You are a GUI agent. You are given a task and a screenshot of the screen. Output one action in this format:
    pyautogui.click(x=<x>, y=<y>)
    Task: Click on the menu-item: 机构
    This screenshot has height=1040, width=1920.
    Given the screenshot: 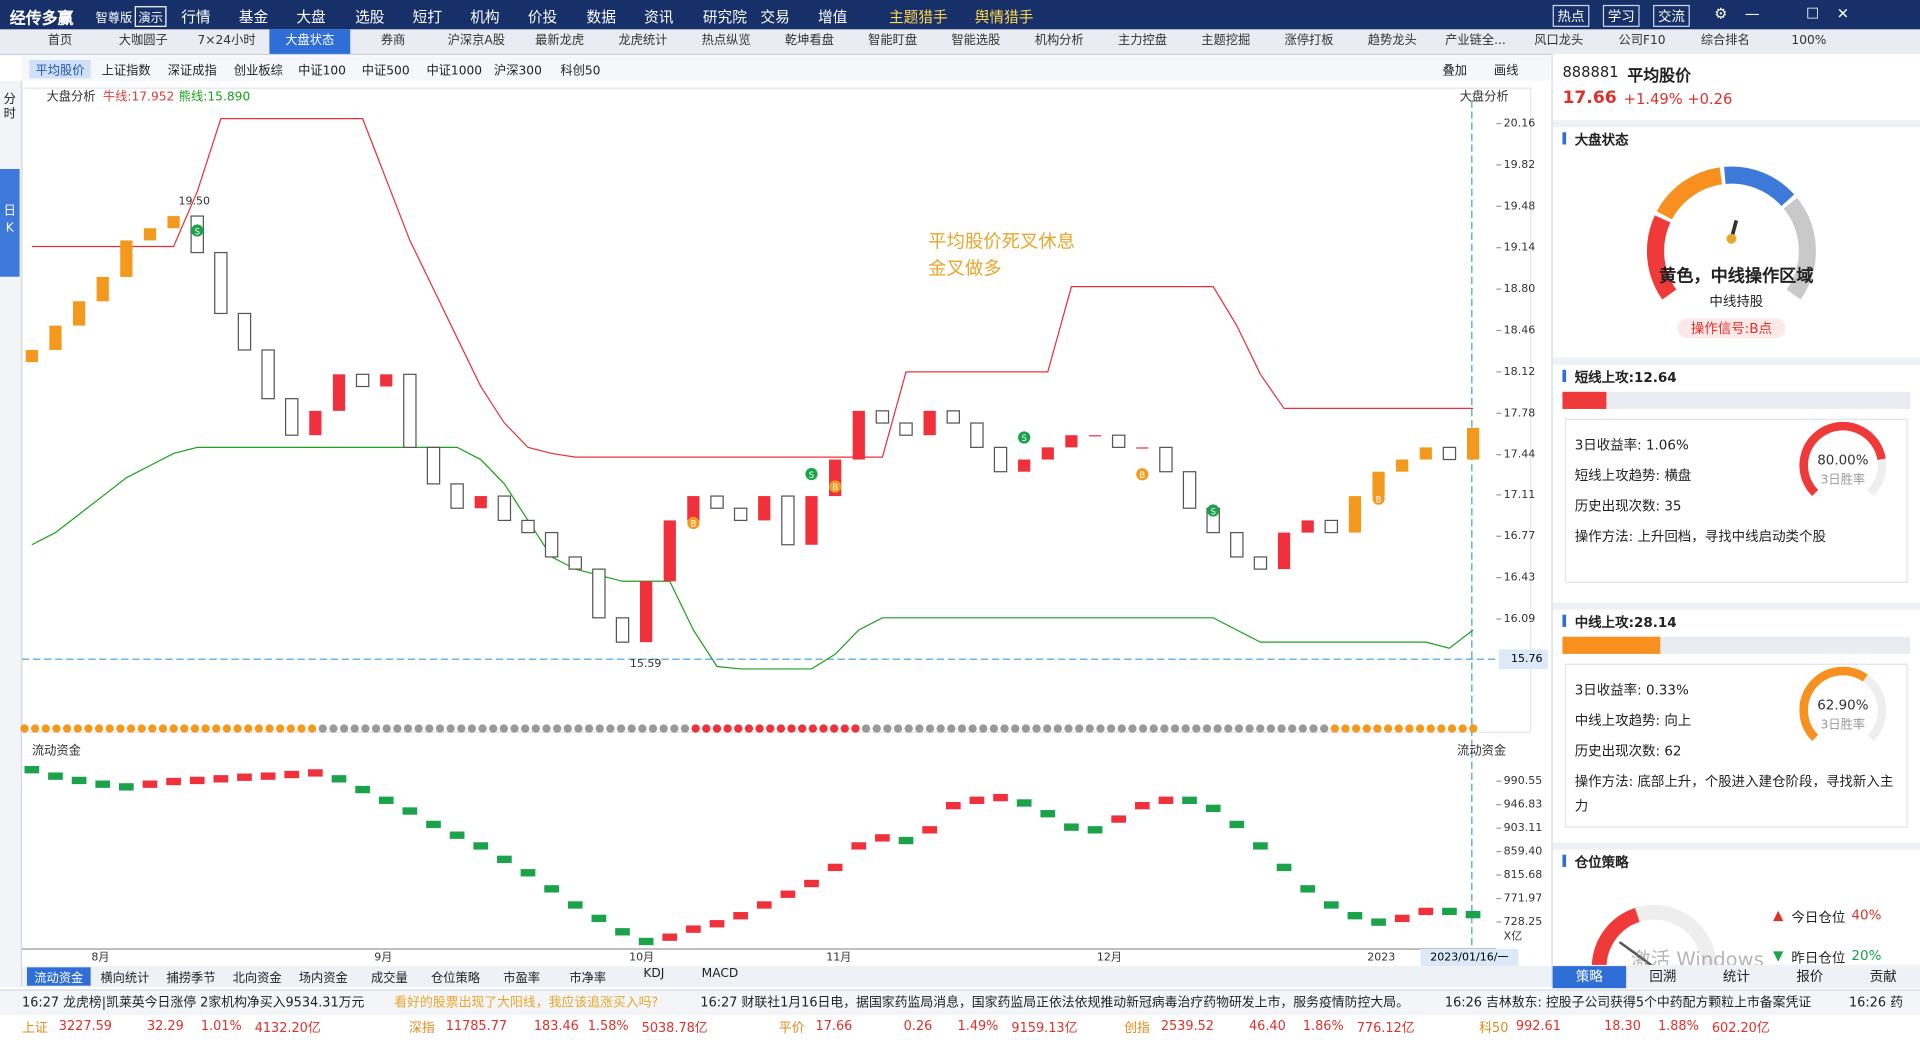 What is the action you would take?
    pyautogui.click(x=485, y=17)
    